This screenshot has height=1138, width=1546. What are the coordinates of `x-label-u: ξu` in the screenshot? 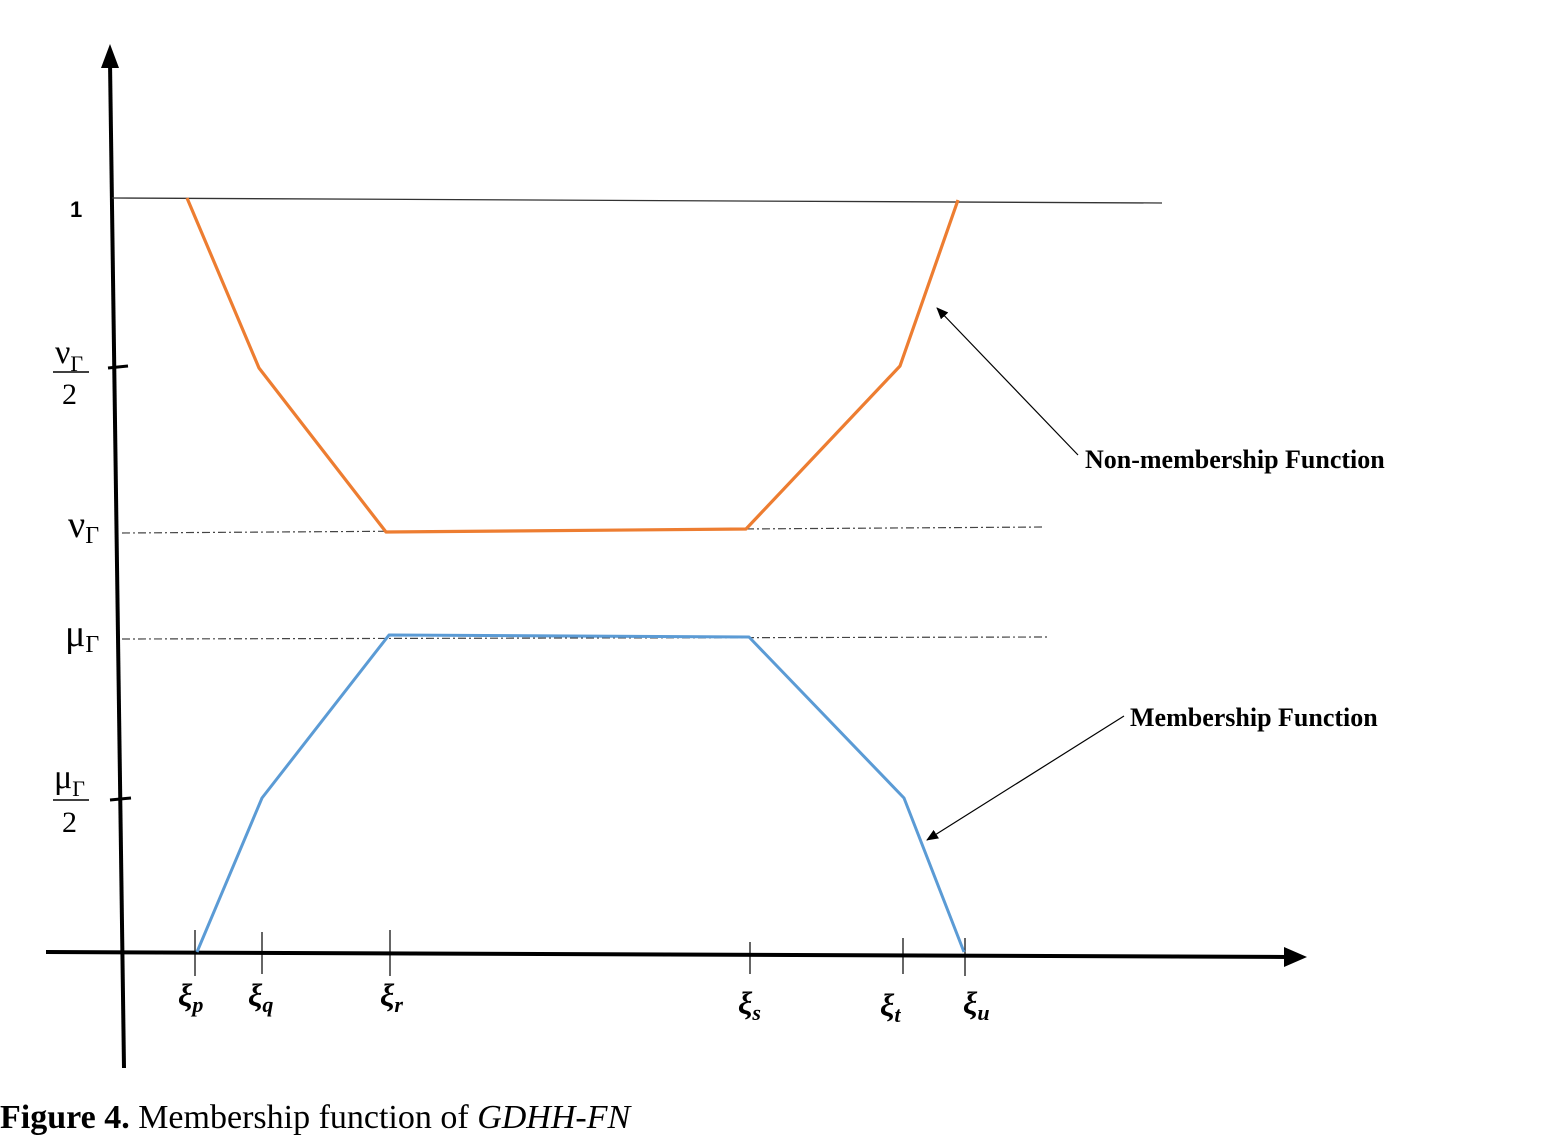 It's located at (976, 1005).